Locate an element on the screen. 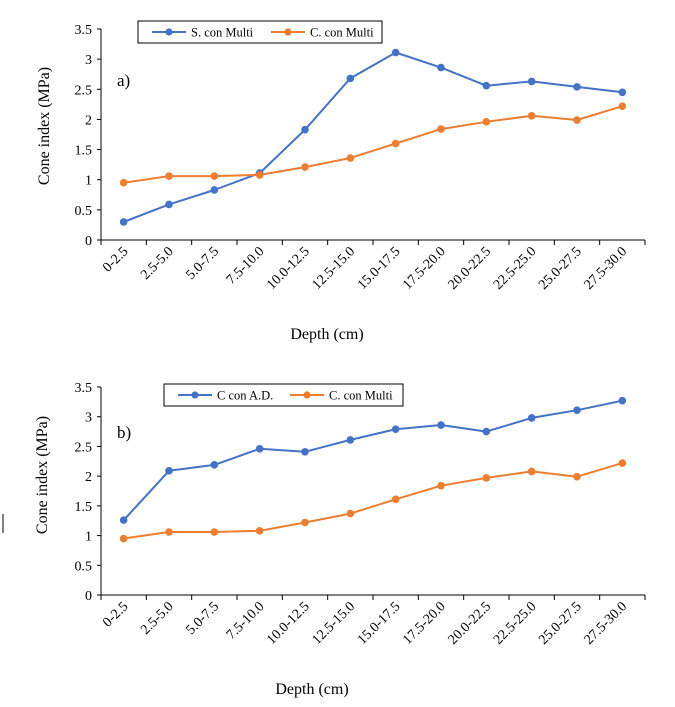 The width and height of the screenshot is (675, 707). legend: S. con Multi C. con Multi is located at coordinates (260, 32).